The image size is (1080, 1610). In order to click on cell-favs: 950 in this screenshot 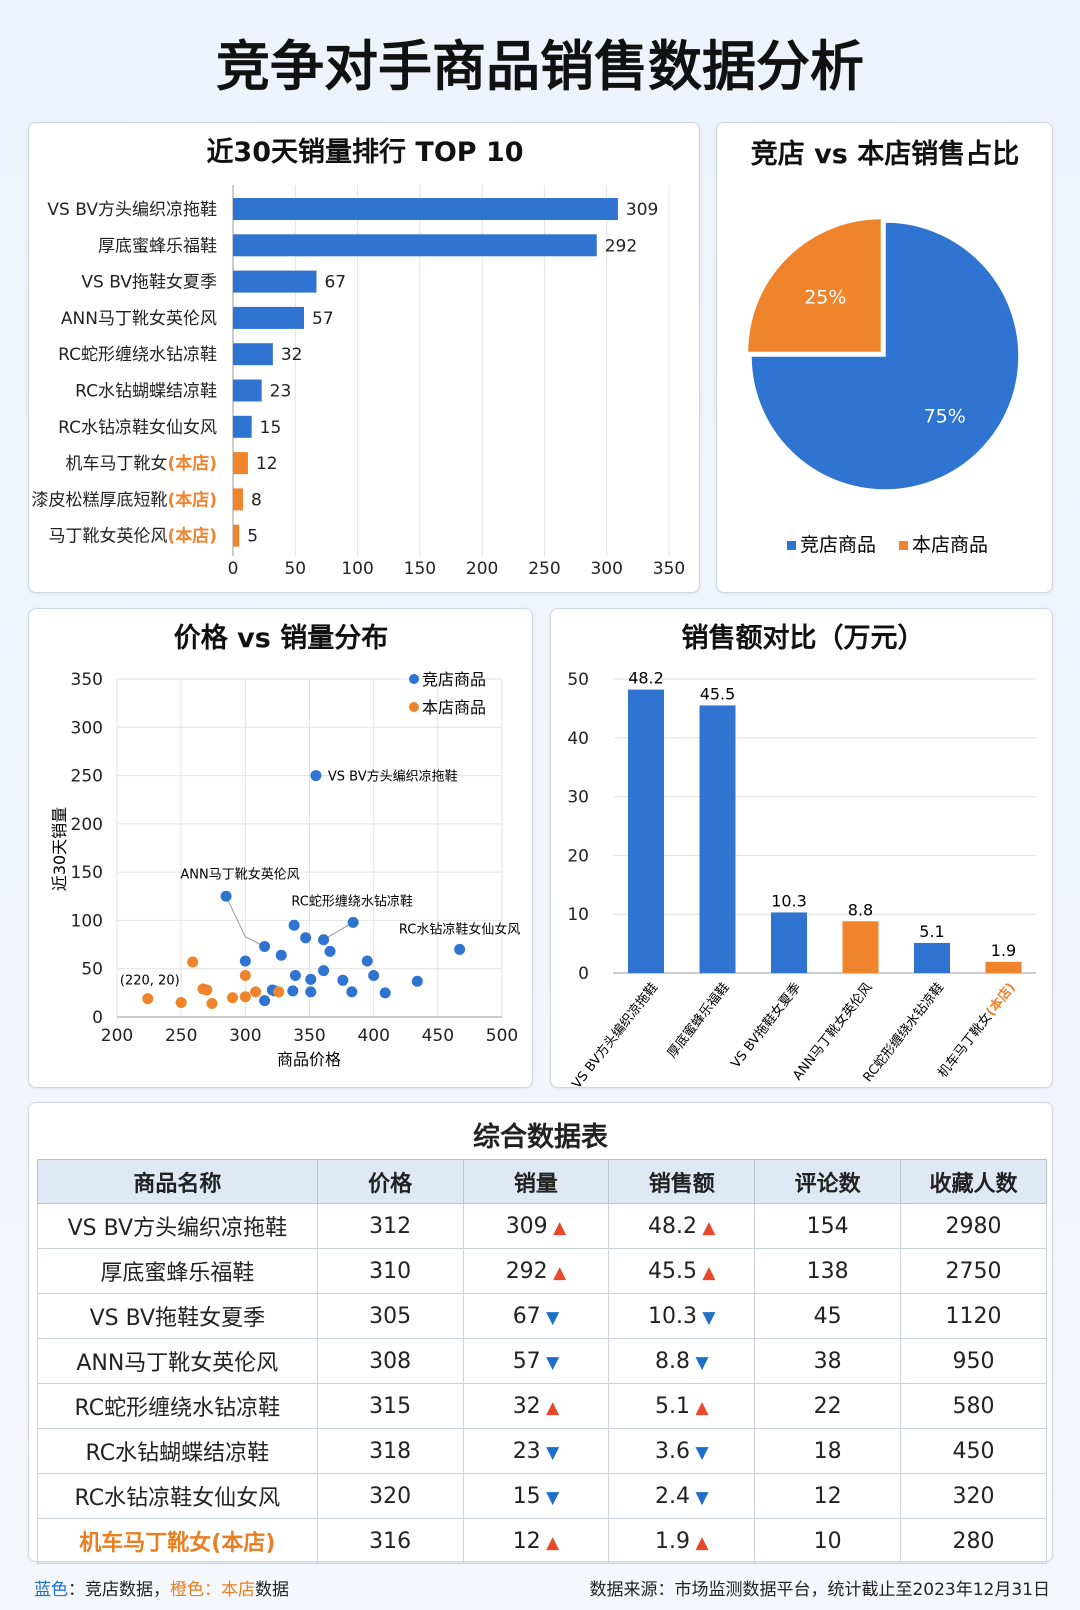, I will do `click(973, 1361)`.